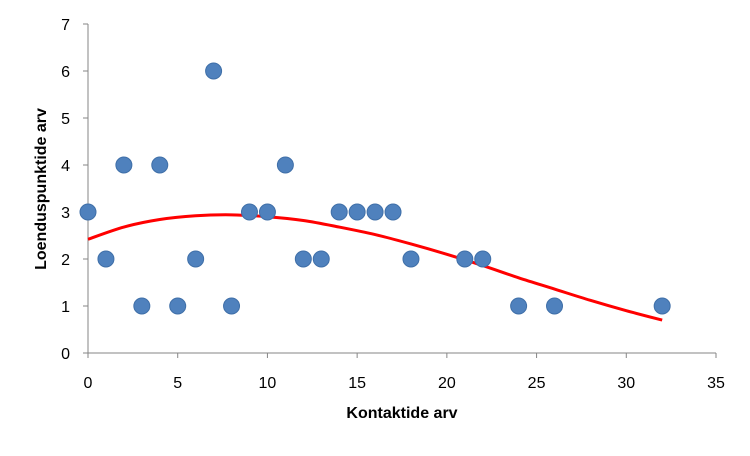 This screenshot has width=750, height=456. Describe the element at coordinates (65, 354) in the screenshot. I see `y-tick-label: 0` at that location.